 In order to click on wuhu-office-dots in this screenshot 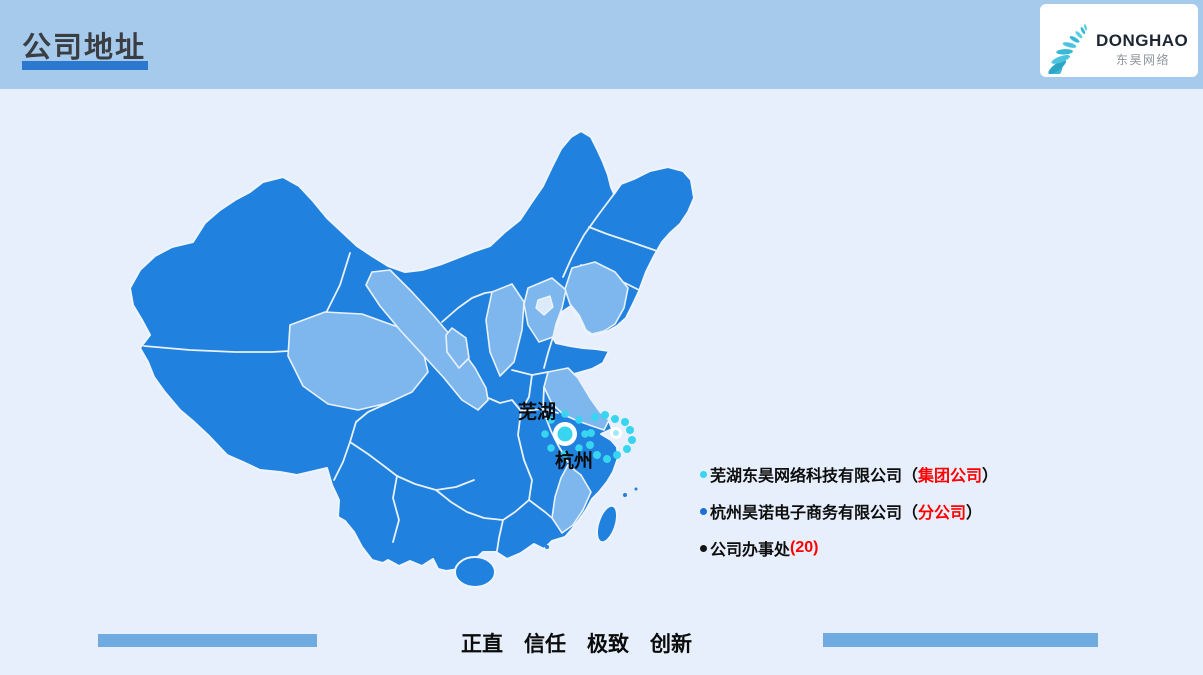, I will do `click(565, 434)`.